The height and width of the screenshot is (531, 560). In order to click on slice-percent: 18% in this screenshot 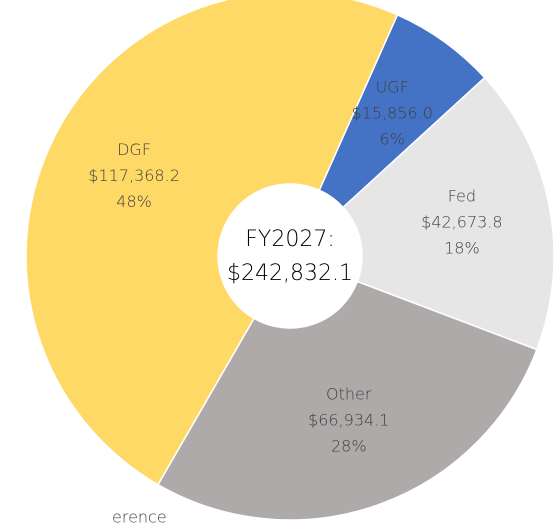, I will do `click(462, 248)`.